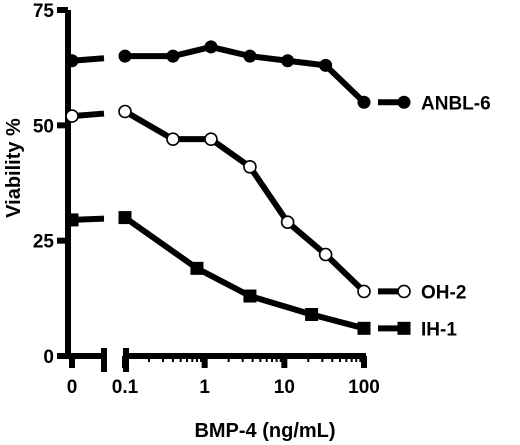  I want to click on x-tick-label: 0, so click(72, 387).